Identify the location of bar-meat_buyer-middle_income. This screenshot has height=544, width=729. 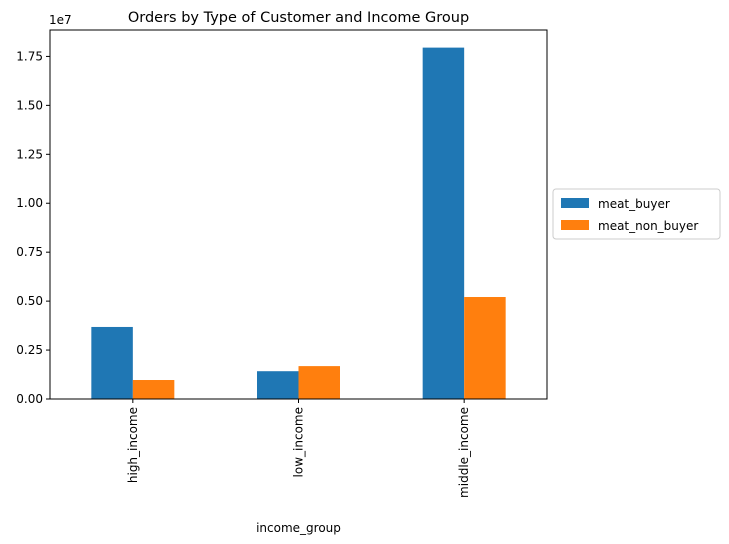
(443, 223).